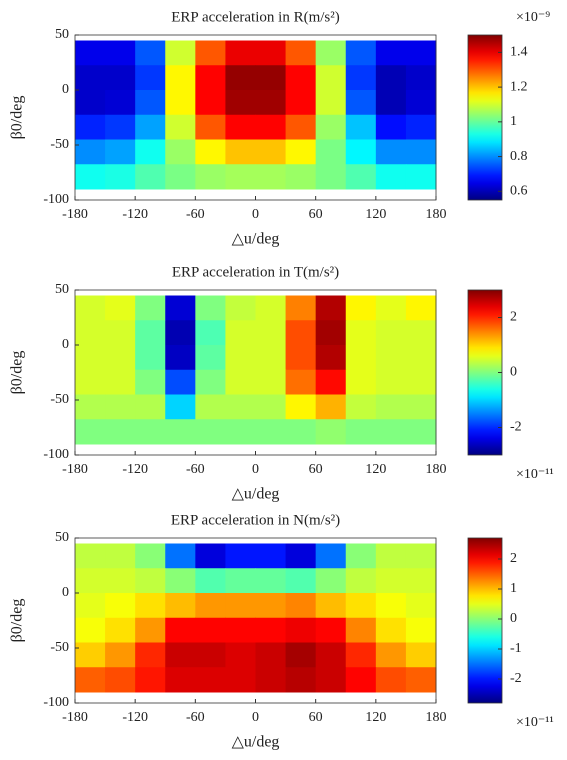 Image resolution: width=567 pixels, height=760 pixels. What do you see at coordinates (75, 469) in the screenshot?
I see `x-tick-label: -180` at bounding box center [75, 469].